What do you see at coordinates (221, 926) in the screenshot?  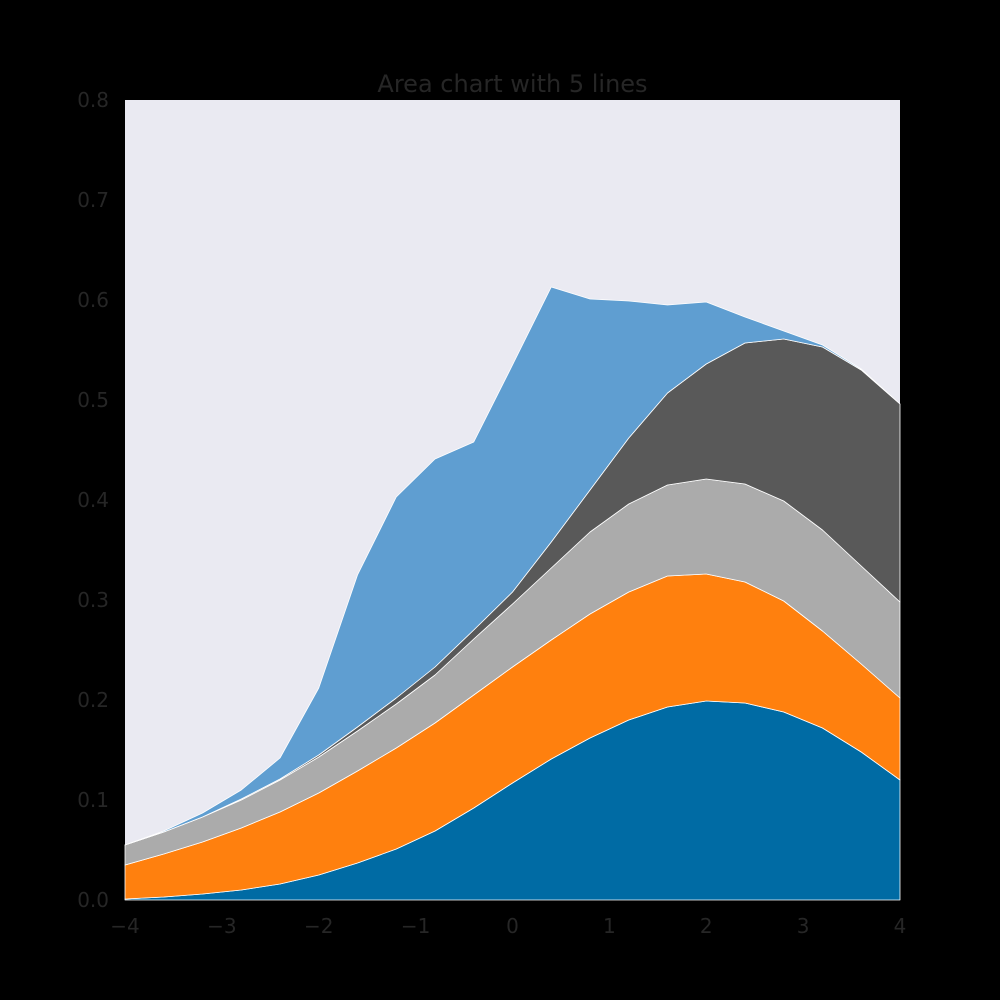 I see `x-tick-label: −3` at bounding box center [221, 926].